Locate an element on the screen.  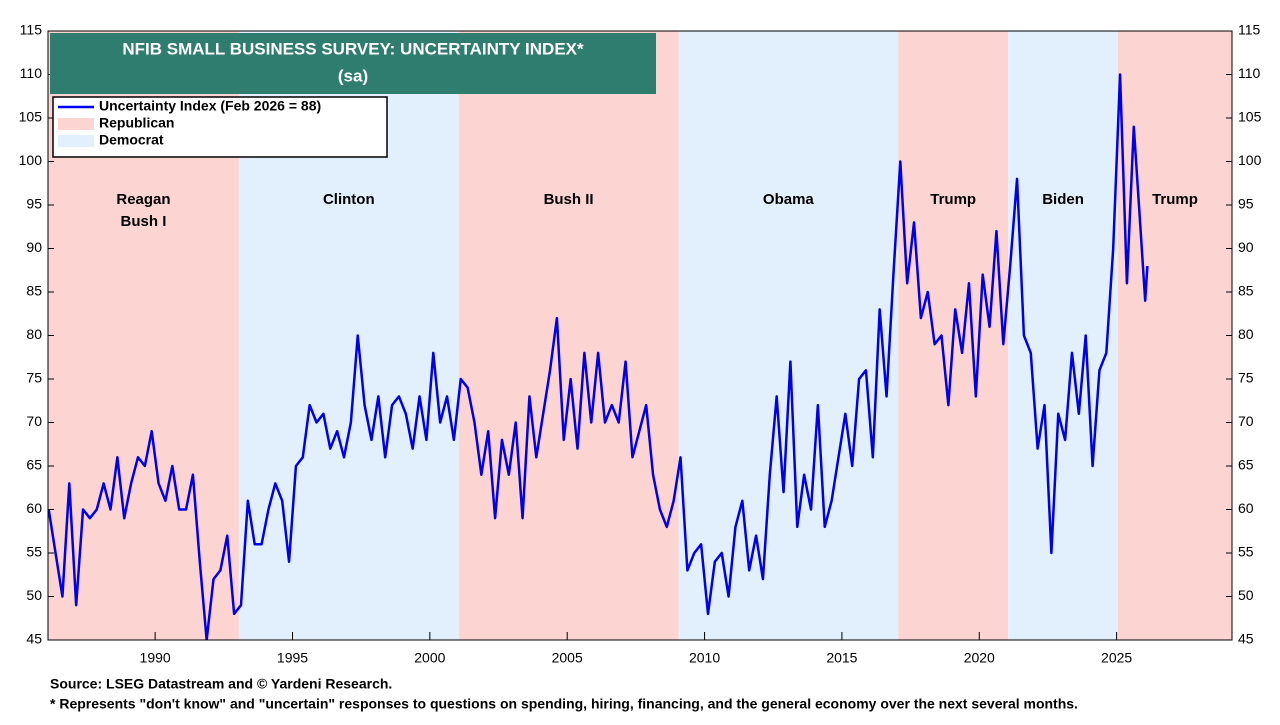
region-label: Obama is located at coordinates (789, 199).